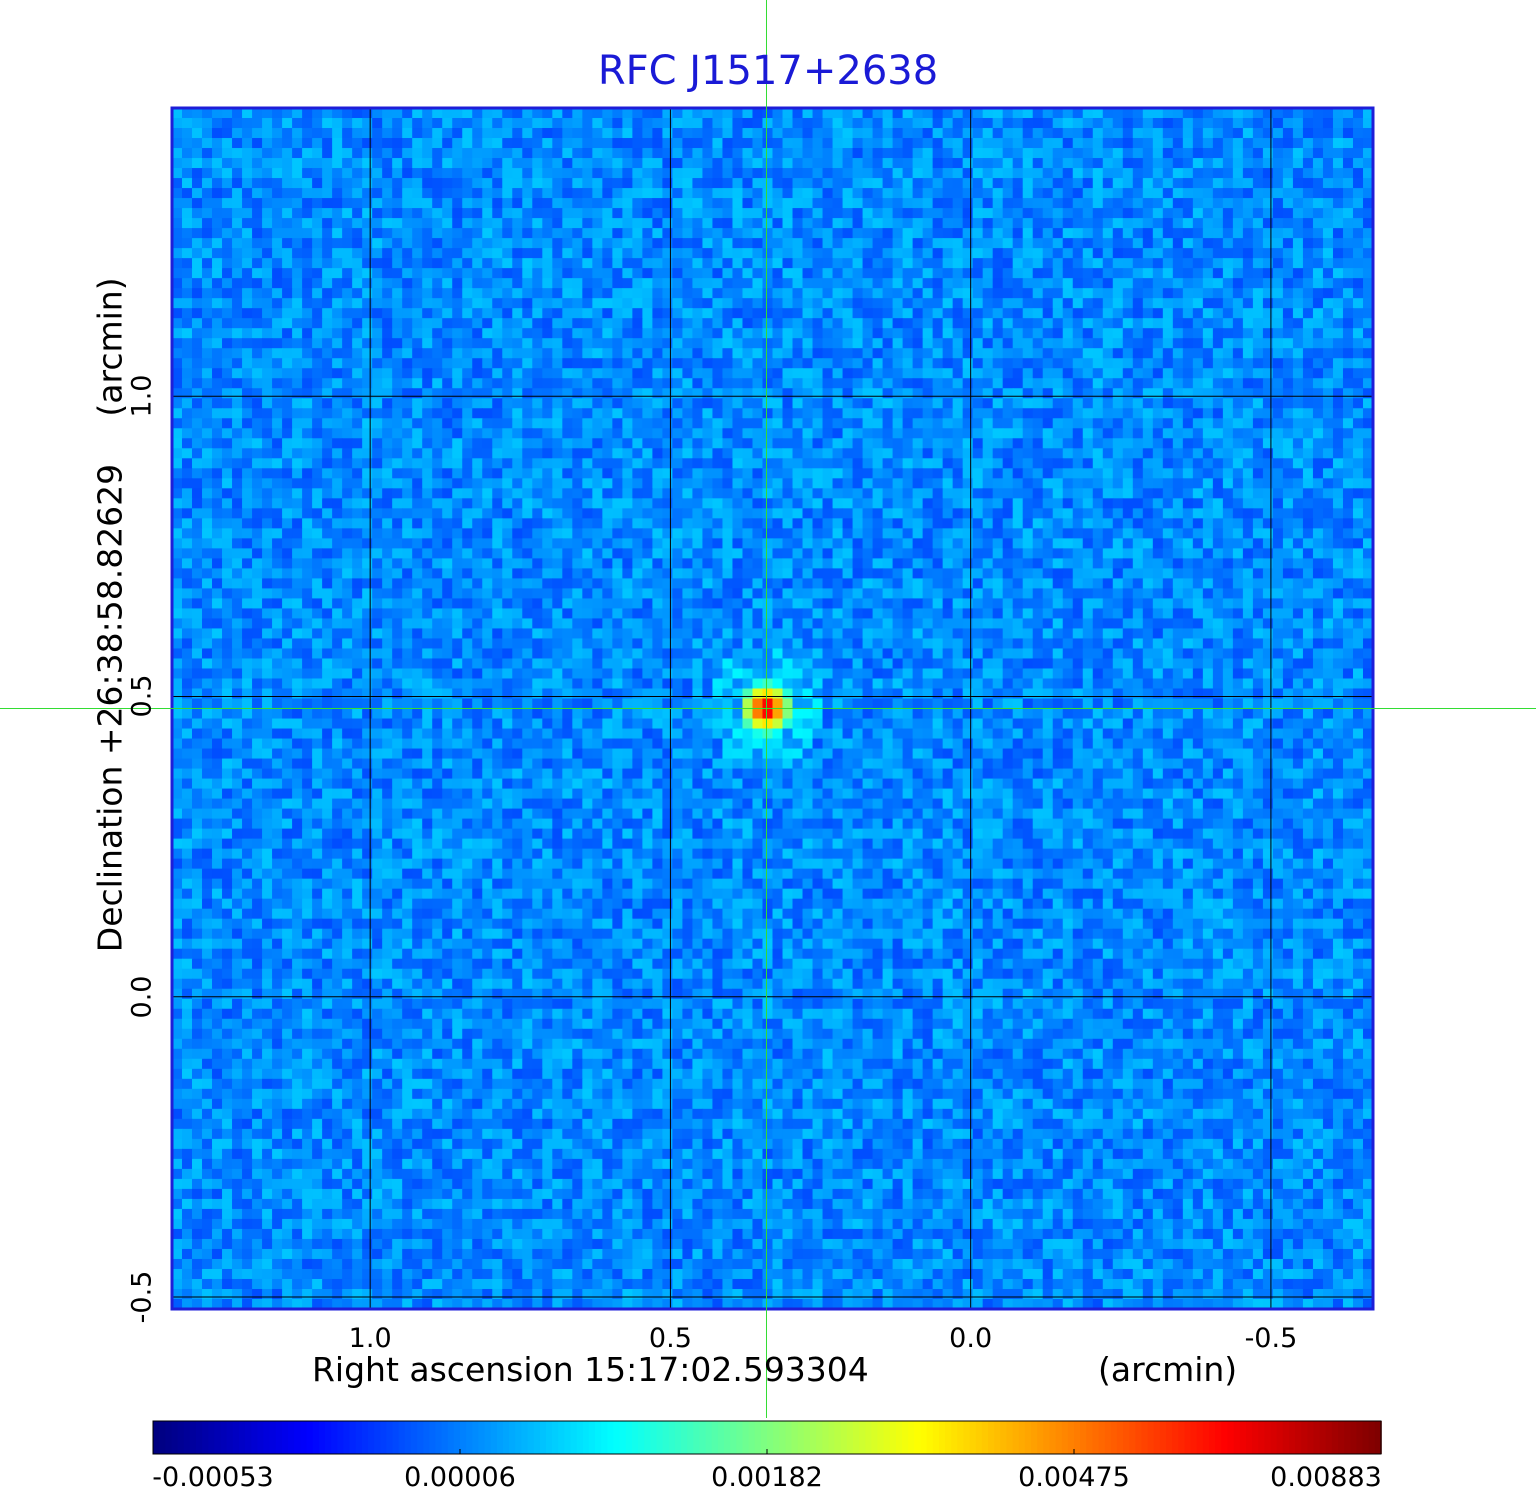  I want to click on colorbar-tick-label: -0.00053, so click(213, 1477).